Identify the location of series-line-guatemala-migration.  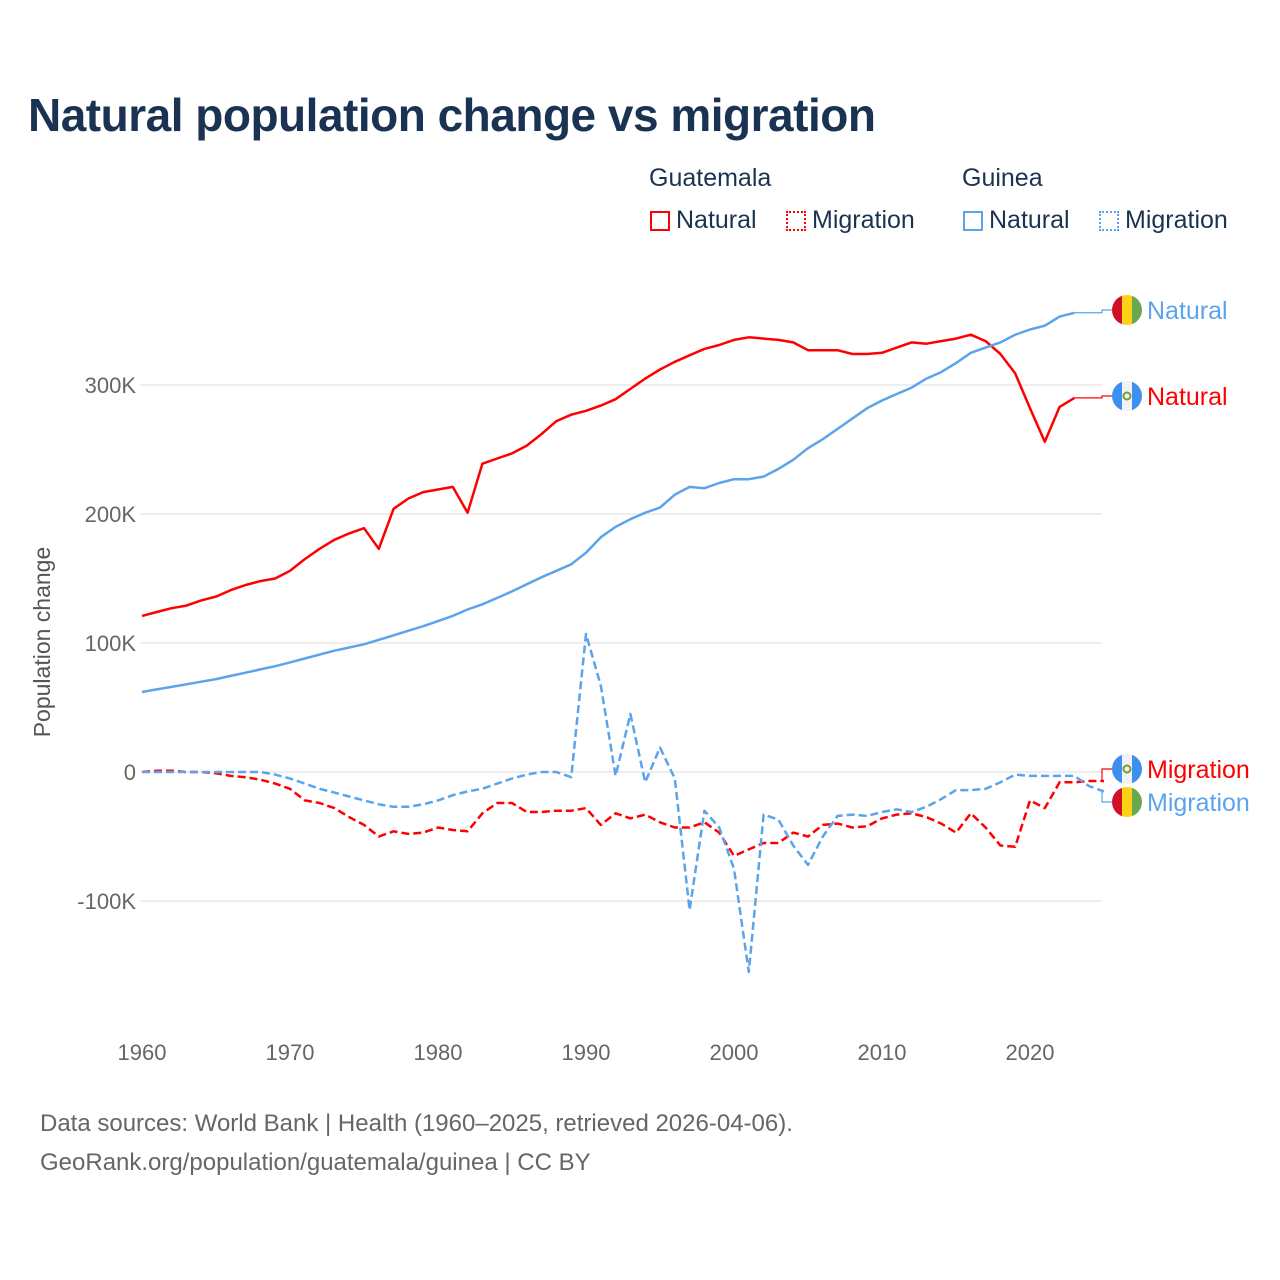
(622, 813).